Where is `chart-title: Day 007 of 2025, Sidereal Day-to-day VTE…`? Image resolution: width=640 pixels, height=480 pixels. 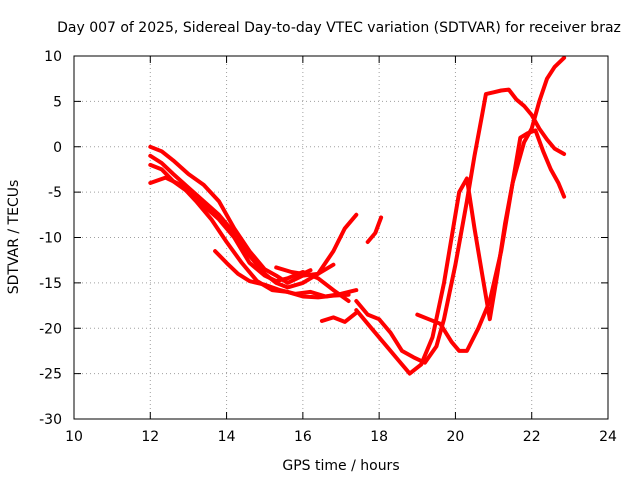 chart-title: Day 007 of 2025, Sidereal Day-to-day VTE… is located at coordinates (339, 28).